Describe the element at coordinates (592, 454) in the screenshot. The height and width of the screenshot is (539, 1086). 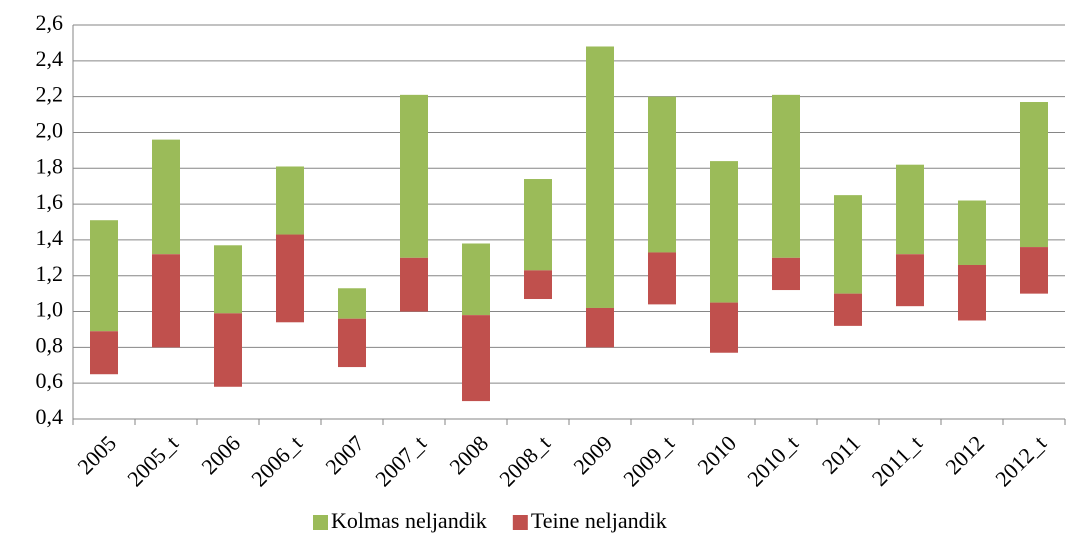
I see `x-tick-label: 2009` at that location.